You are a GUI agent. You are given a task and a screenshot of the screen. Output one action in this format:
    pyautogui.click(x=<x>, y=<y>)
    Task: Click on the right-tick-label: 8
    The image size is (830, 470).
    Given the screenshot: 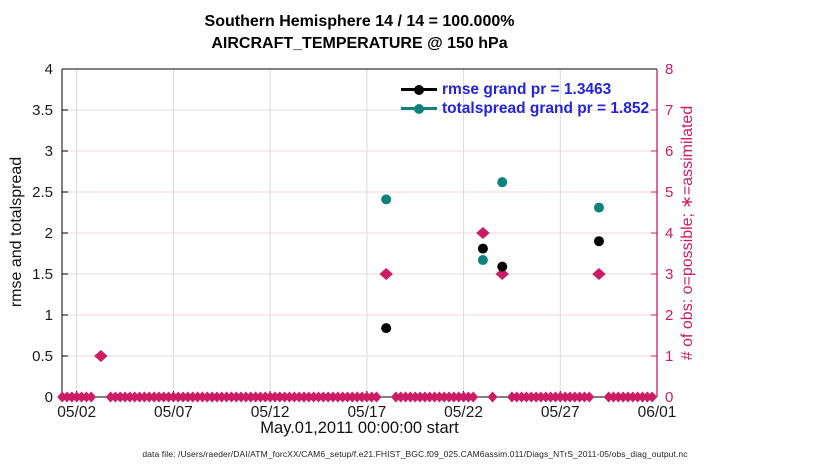 What is the action you would take?
    pyautogui.click(x=669, y=69)
    